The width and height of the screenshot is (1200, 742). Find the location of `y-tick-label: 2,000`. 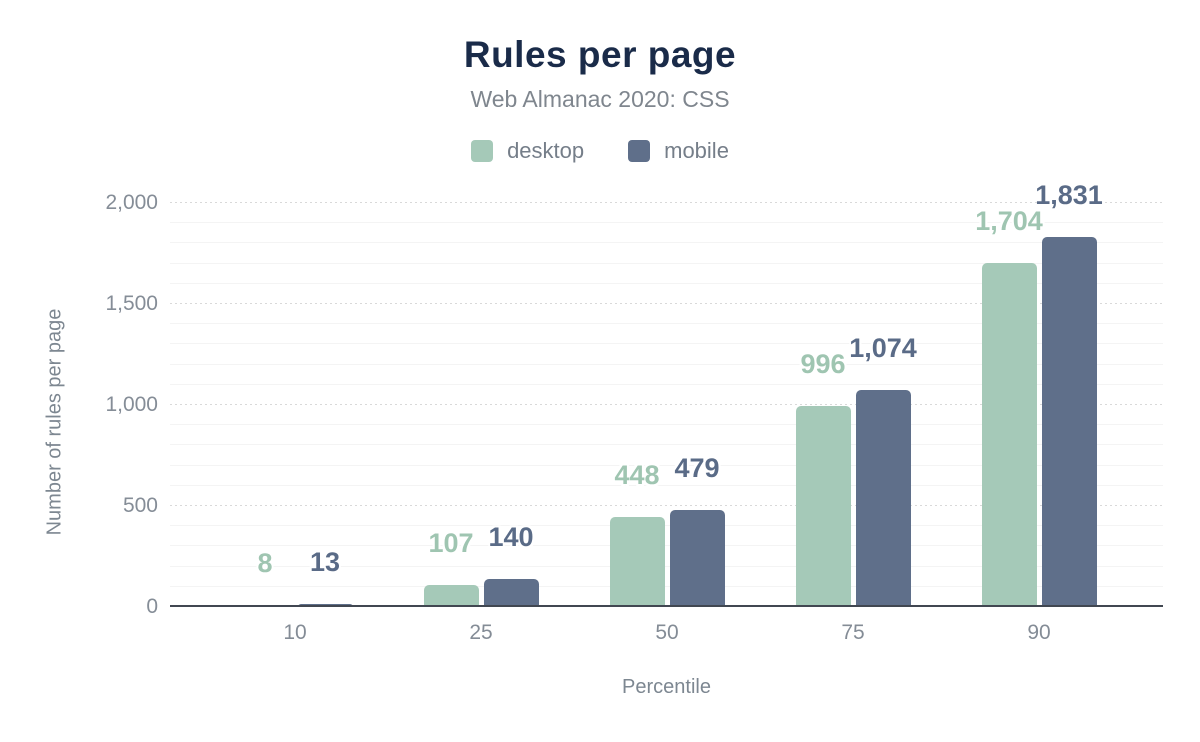

y-tick-label: 2,000 is located at coordinates (131, 202).